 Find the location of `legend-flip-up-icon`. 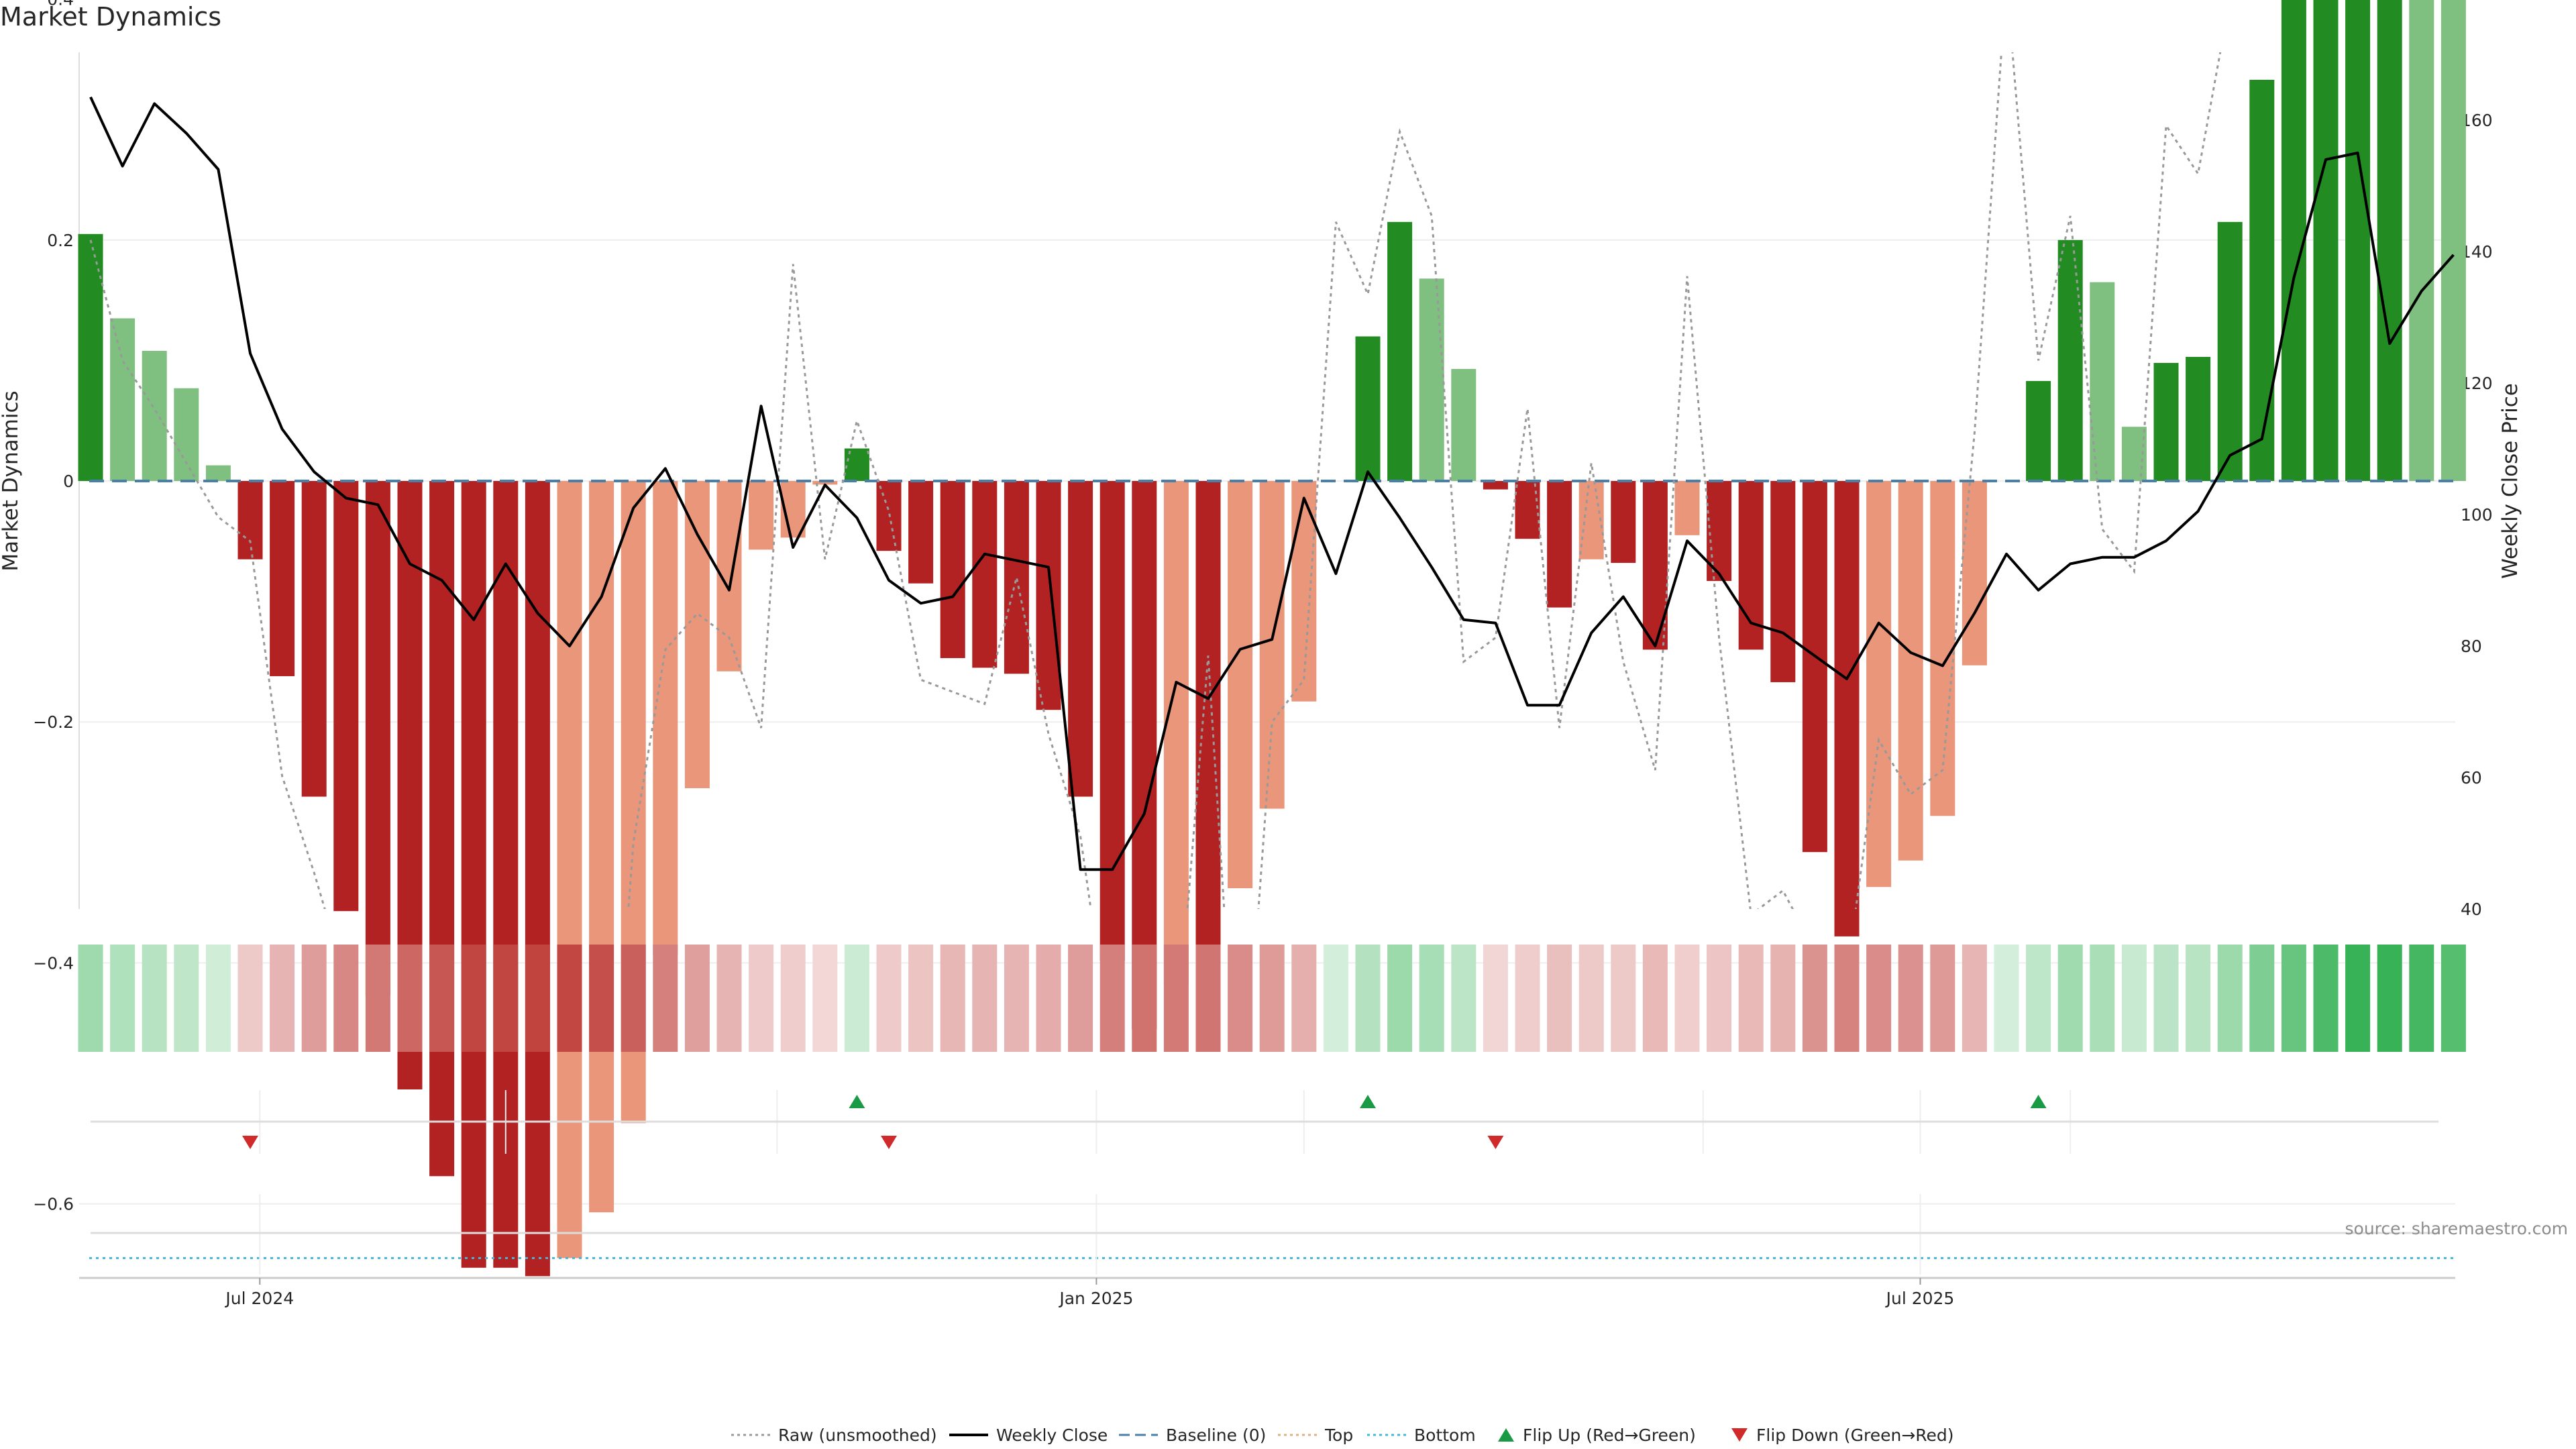

legend-flip-up-icon is located at coordinates (1506, 1435).